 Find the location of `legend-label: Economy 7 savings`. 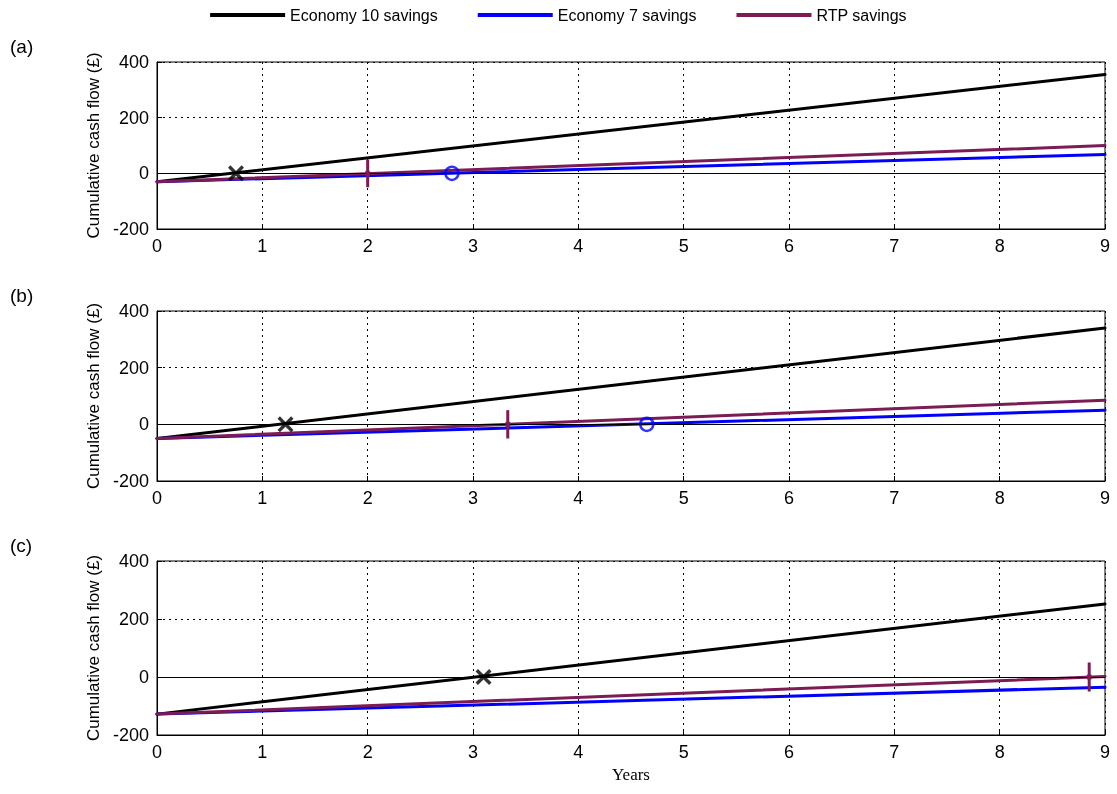

legend-label: Economy 7 savings is located at coordinates (627, 15).